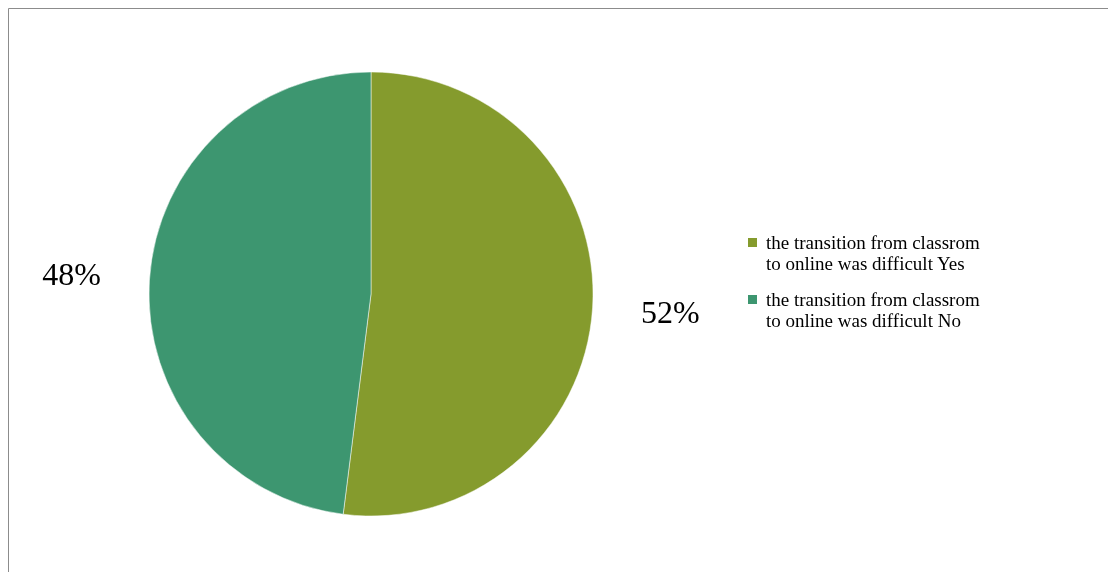 This screenshot has height=579, width=1118. I want to click on data-label: 48%, so click(71, 274).